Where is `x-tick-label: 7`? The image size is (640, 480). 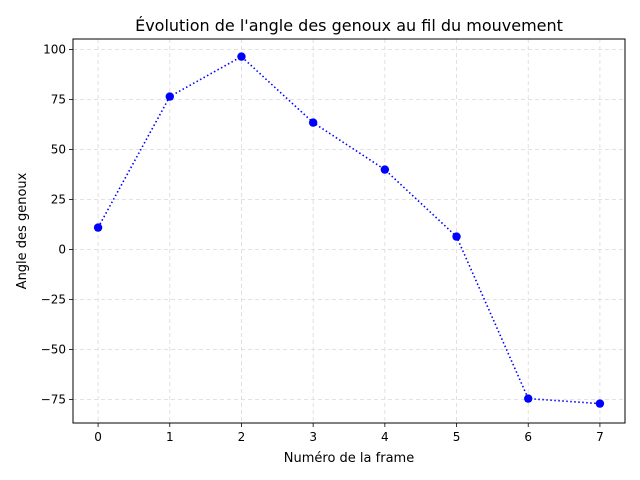
x-tick-label: 7 is located at coordinates (600, 437).